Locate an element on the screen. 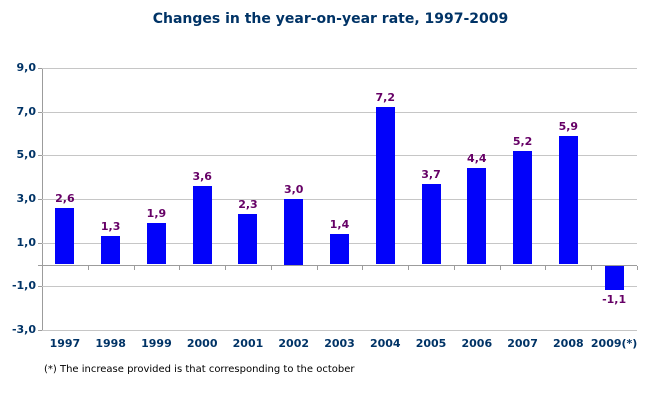 This screenshot has height=408, width=661. x-axis-label: 2001 is located at coordinates (248, 343).